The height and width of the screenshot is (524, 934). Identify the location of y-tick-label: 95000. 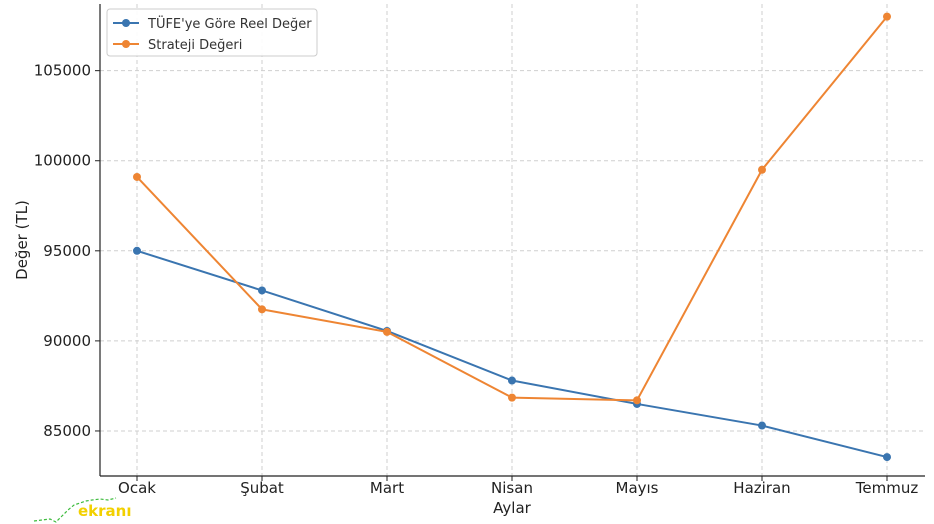
(67, 251).